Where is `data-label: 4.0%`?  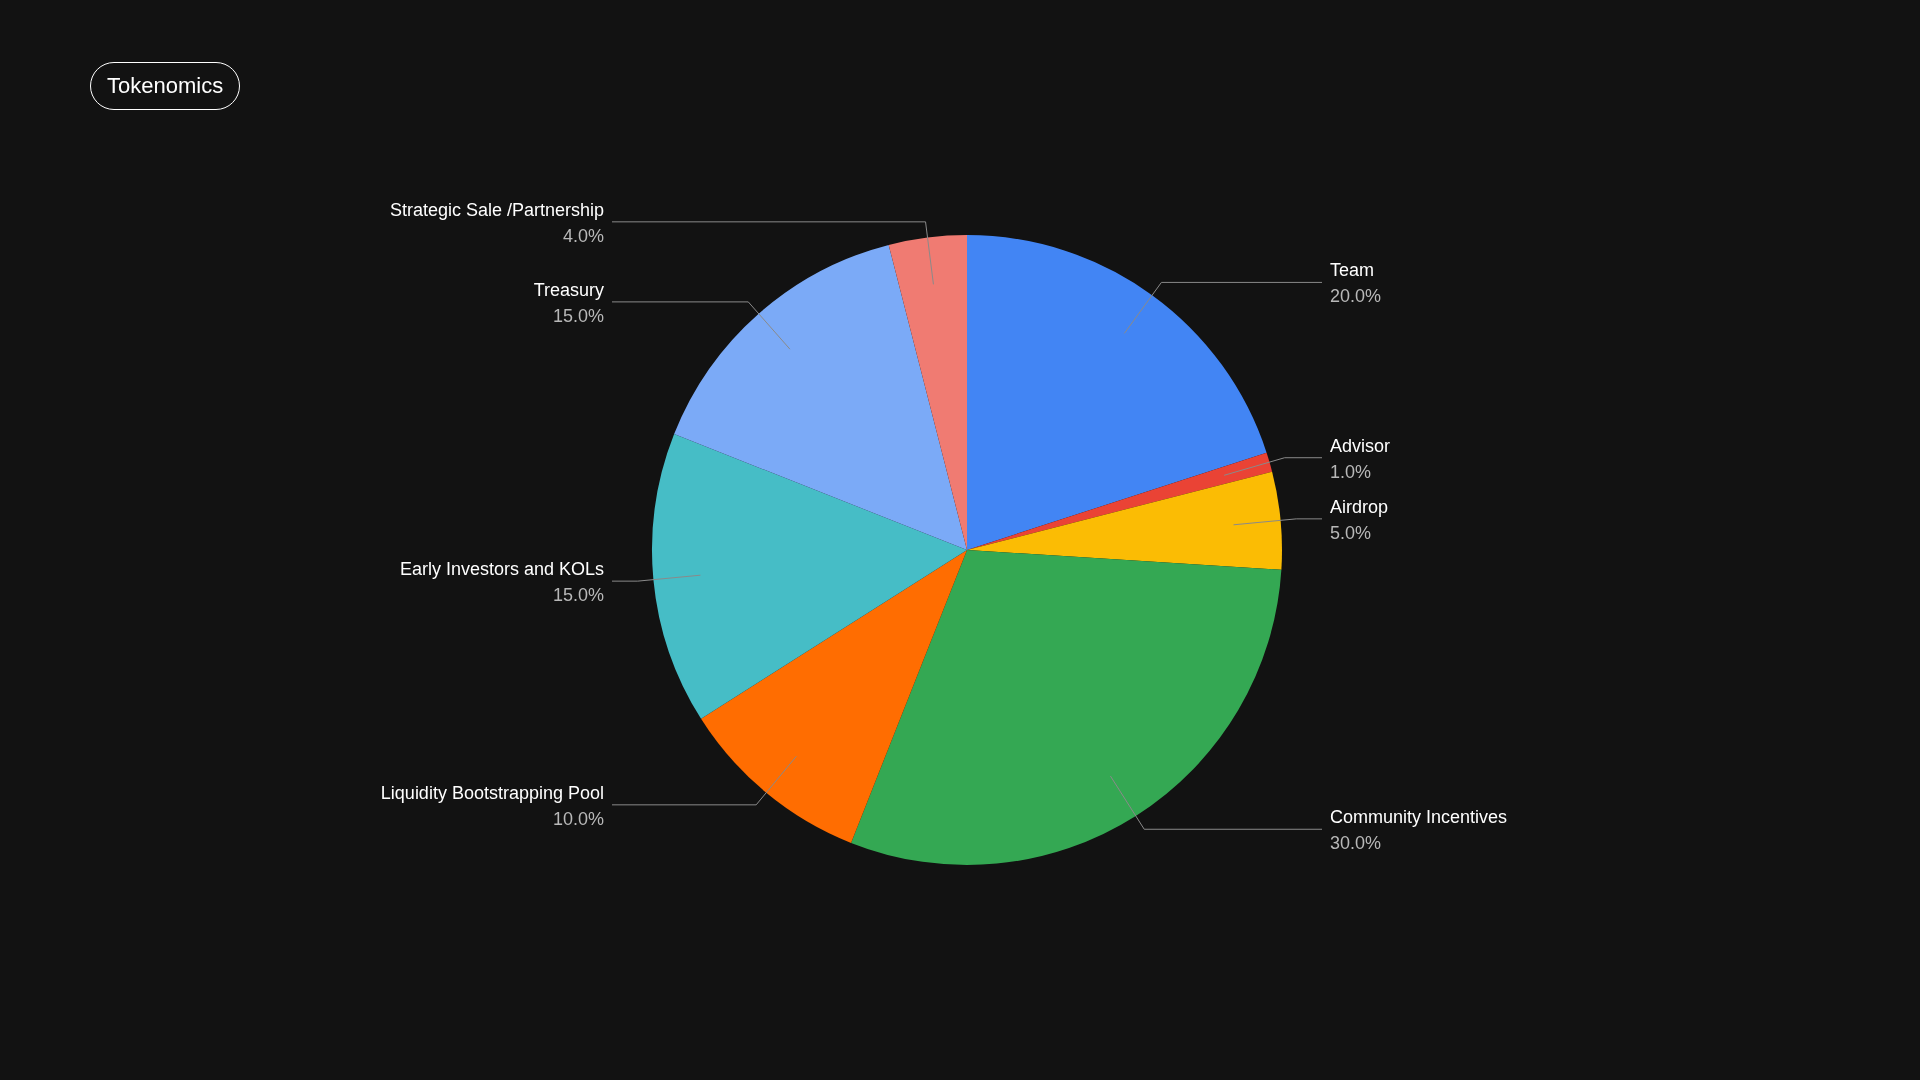 data-label: 4.0% is located at coordinates (583, 235).